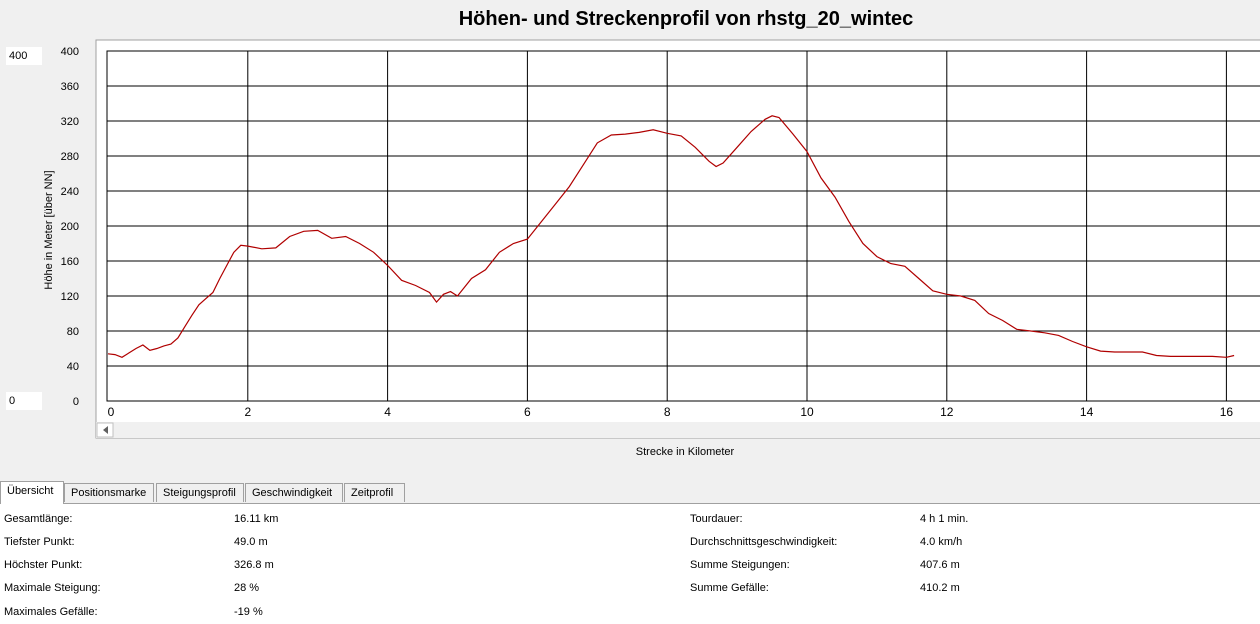 Image resolution: width=1260 pixels, height=624 pixels. I want to click on x-tick-label: 4, so click(387, 412).